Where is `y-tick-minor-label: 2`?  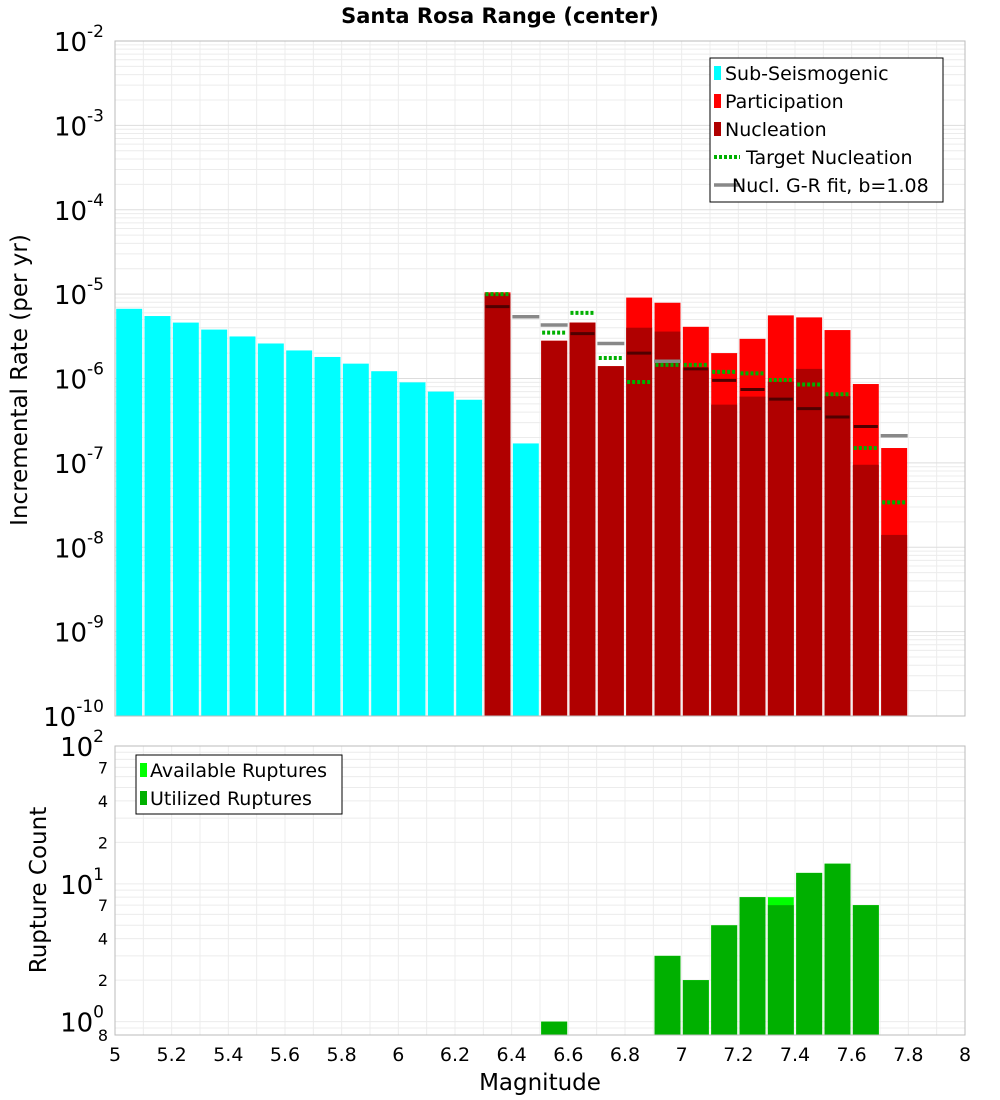
y-tick-minor-label: 2 is located at coordinates (103, 980).